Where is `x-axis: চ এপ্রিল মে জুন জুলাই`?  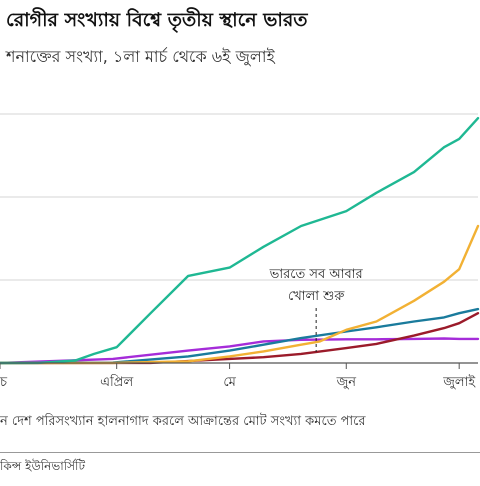
x-axis: চ এপ্রিল মে জুন জুলাই is located at coordinates (239, 376).